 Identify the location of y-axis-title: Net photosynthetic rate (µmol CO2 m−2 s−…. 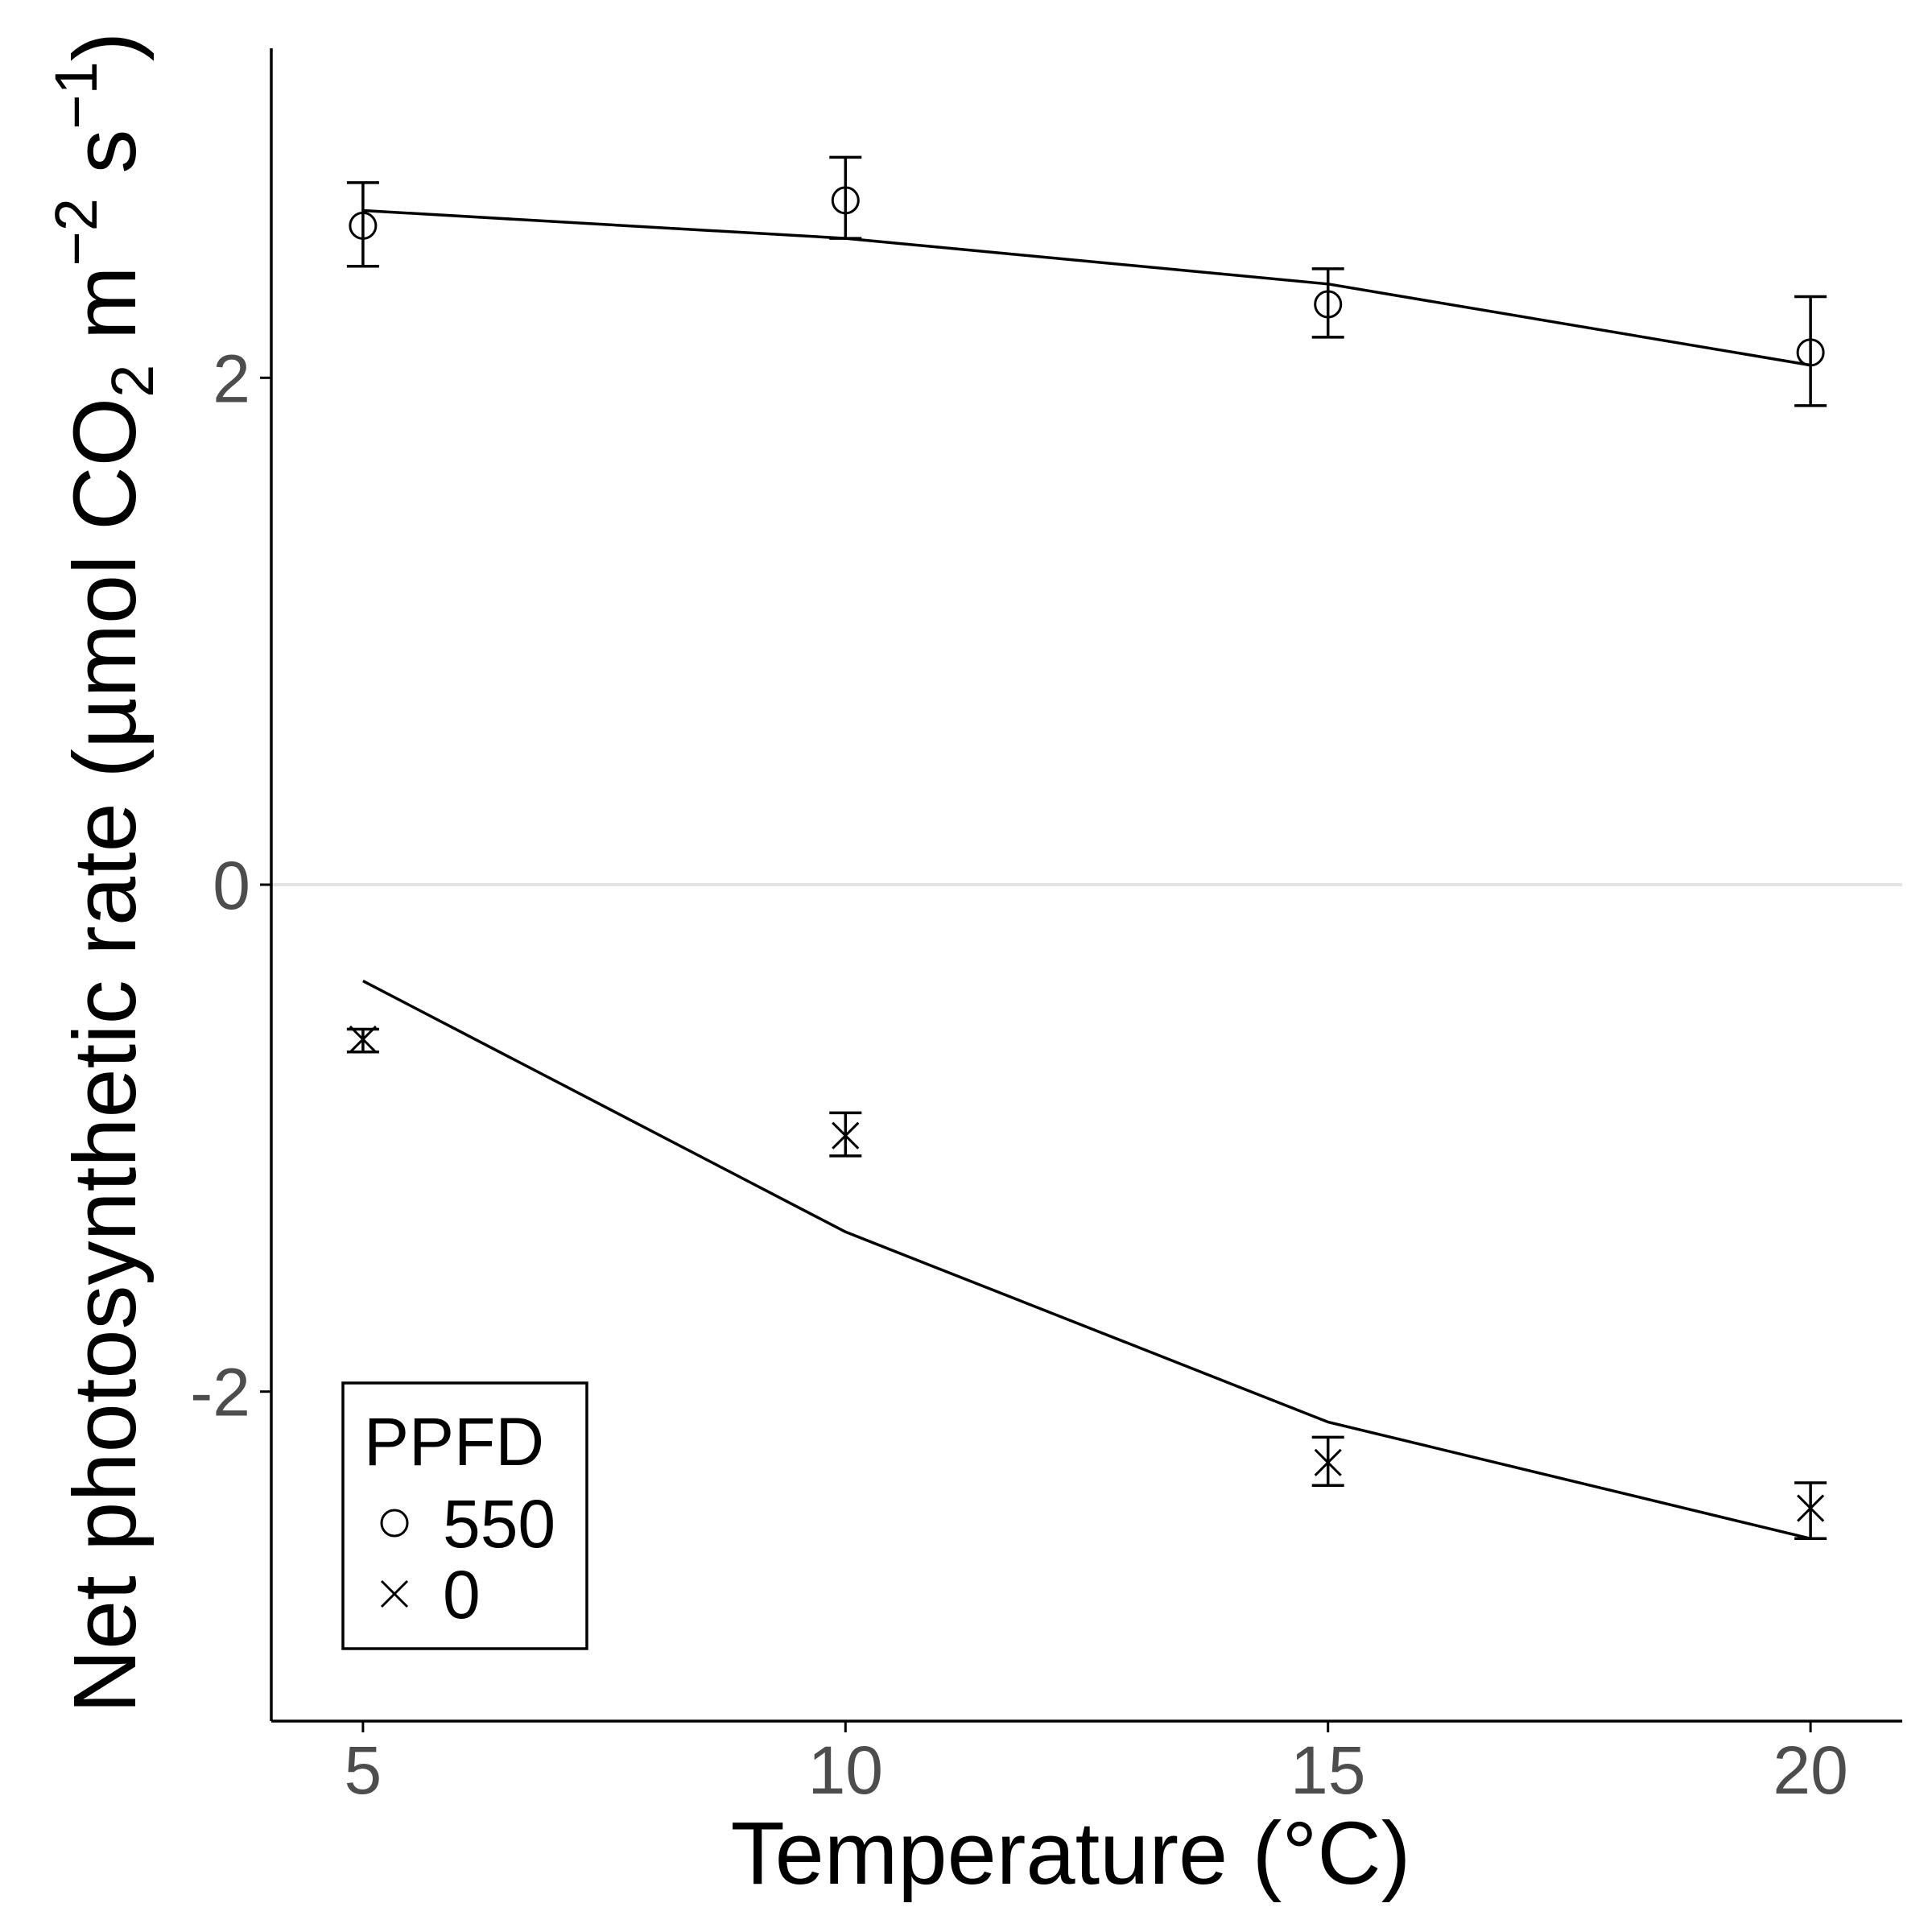
(104, 873).